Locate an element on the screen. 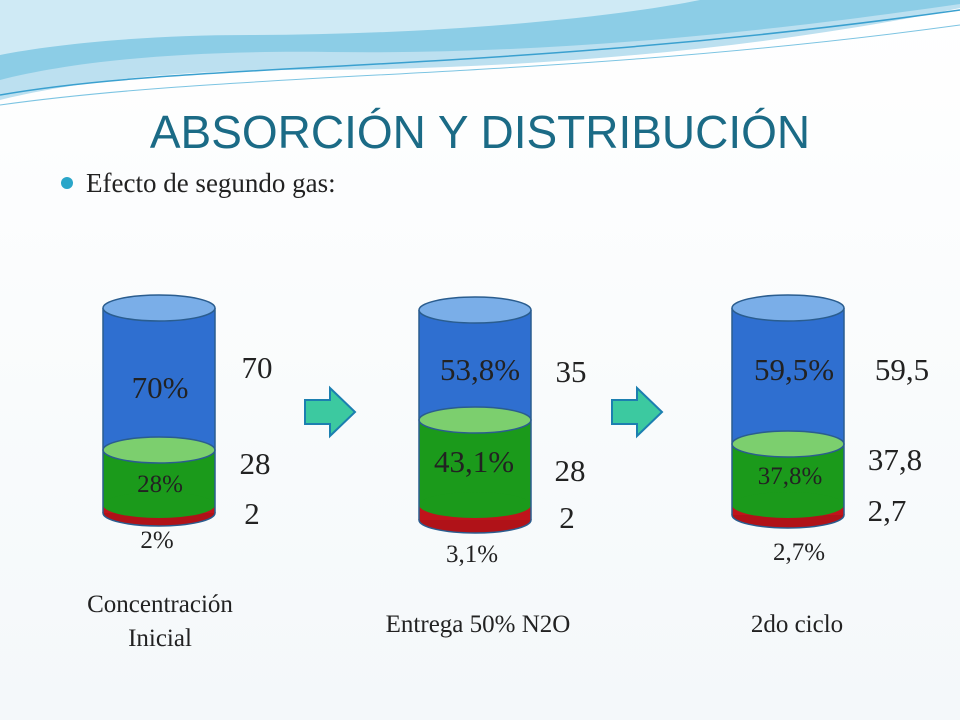 Image resolution: width=960 pixels, height=720 pixels. side-label: 59,5 is located at coordinates (902, 369).